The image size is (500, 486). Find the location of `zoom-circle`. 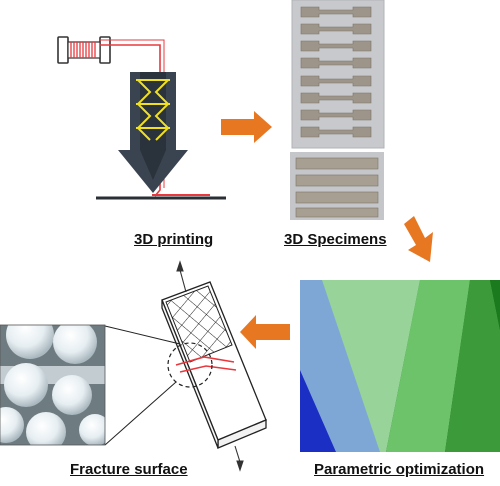

zoom-circle is located at coordinates (190, 365).